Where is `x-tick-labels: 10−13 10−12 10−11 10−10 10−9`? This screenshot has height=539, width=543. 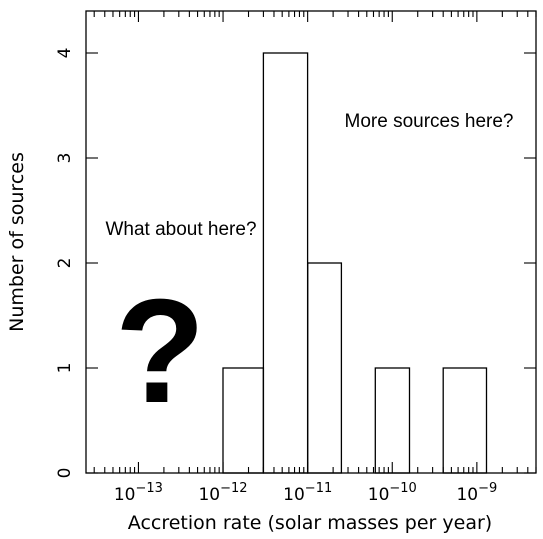
x-tick-labels: 10−13 10−12 10−11 10−10 10−9 is located at coordinates (305, 493).